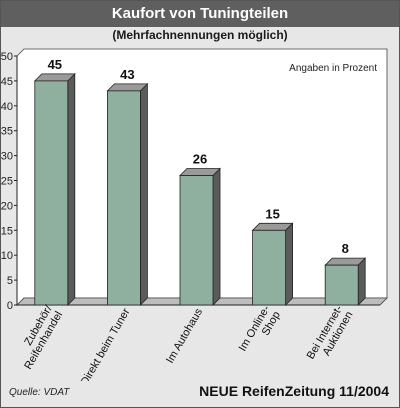 This screenshot has width=400, height=408. I want to click on category-label: Im Online-Shop, so click(260, 331).